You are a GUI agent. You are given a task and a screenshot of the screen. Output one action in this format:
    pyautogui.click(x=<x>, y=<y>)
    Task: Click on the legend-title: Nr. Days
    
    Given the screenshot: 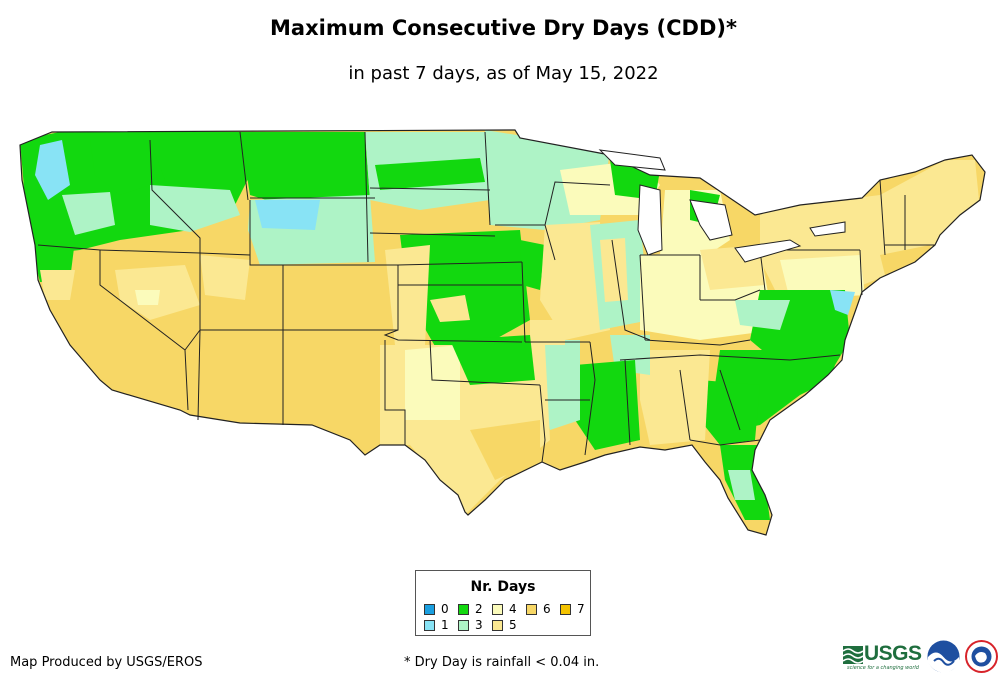 What is the action you would take?
    pyautogui.click(x=503, y=587)
    